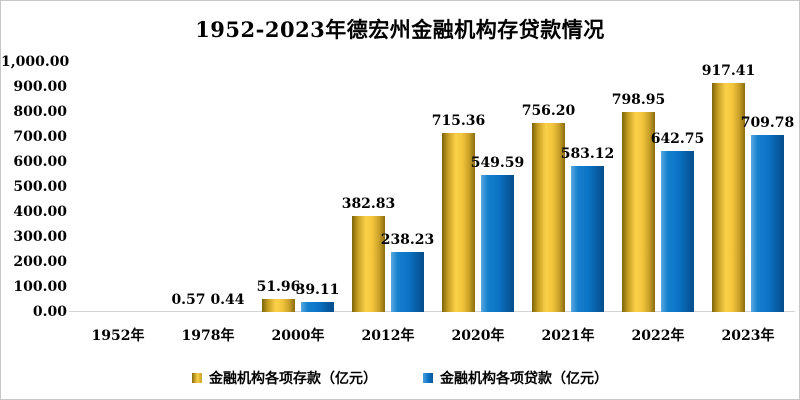  I want to click on x-category-label: 1978年, so click(208, 336).